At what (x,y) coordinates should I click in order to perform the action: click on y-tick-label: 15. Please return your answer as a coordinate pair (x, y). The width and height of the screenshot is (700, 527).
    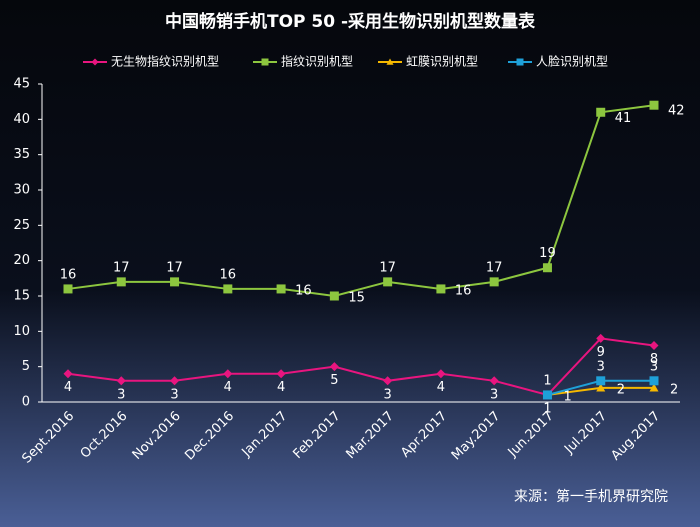
    Looking at the image, I should click on (21, 296).